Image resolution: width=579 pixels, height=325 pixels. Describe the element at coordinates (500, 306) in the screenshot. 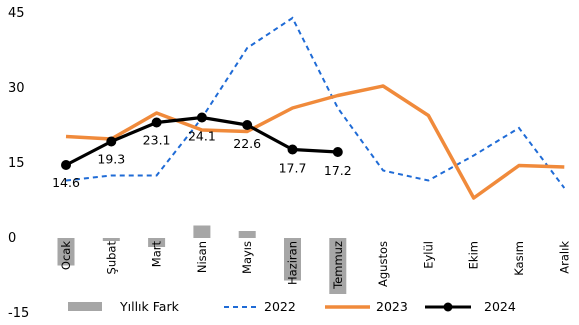

I see `legend-label-2024: 2024` at that location.